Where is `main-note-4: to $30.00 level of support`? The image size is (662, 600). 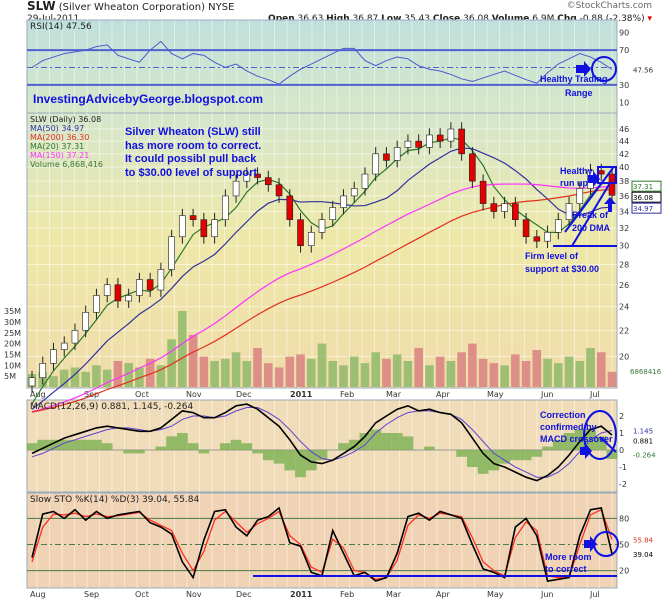
main-note-4: to $30.00 level of support is located at coordinates (191, 173).